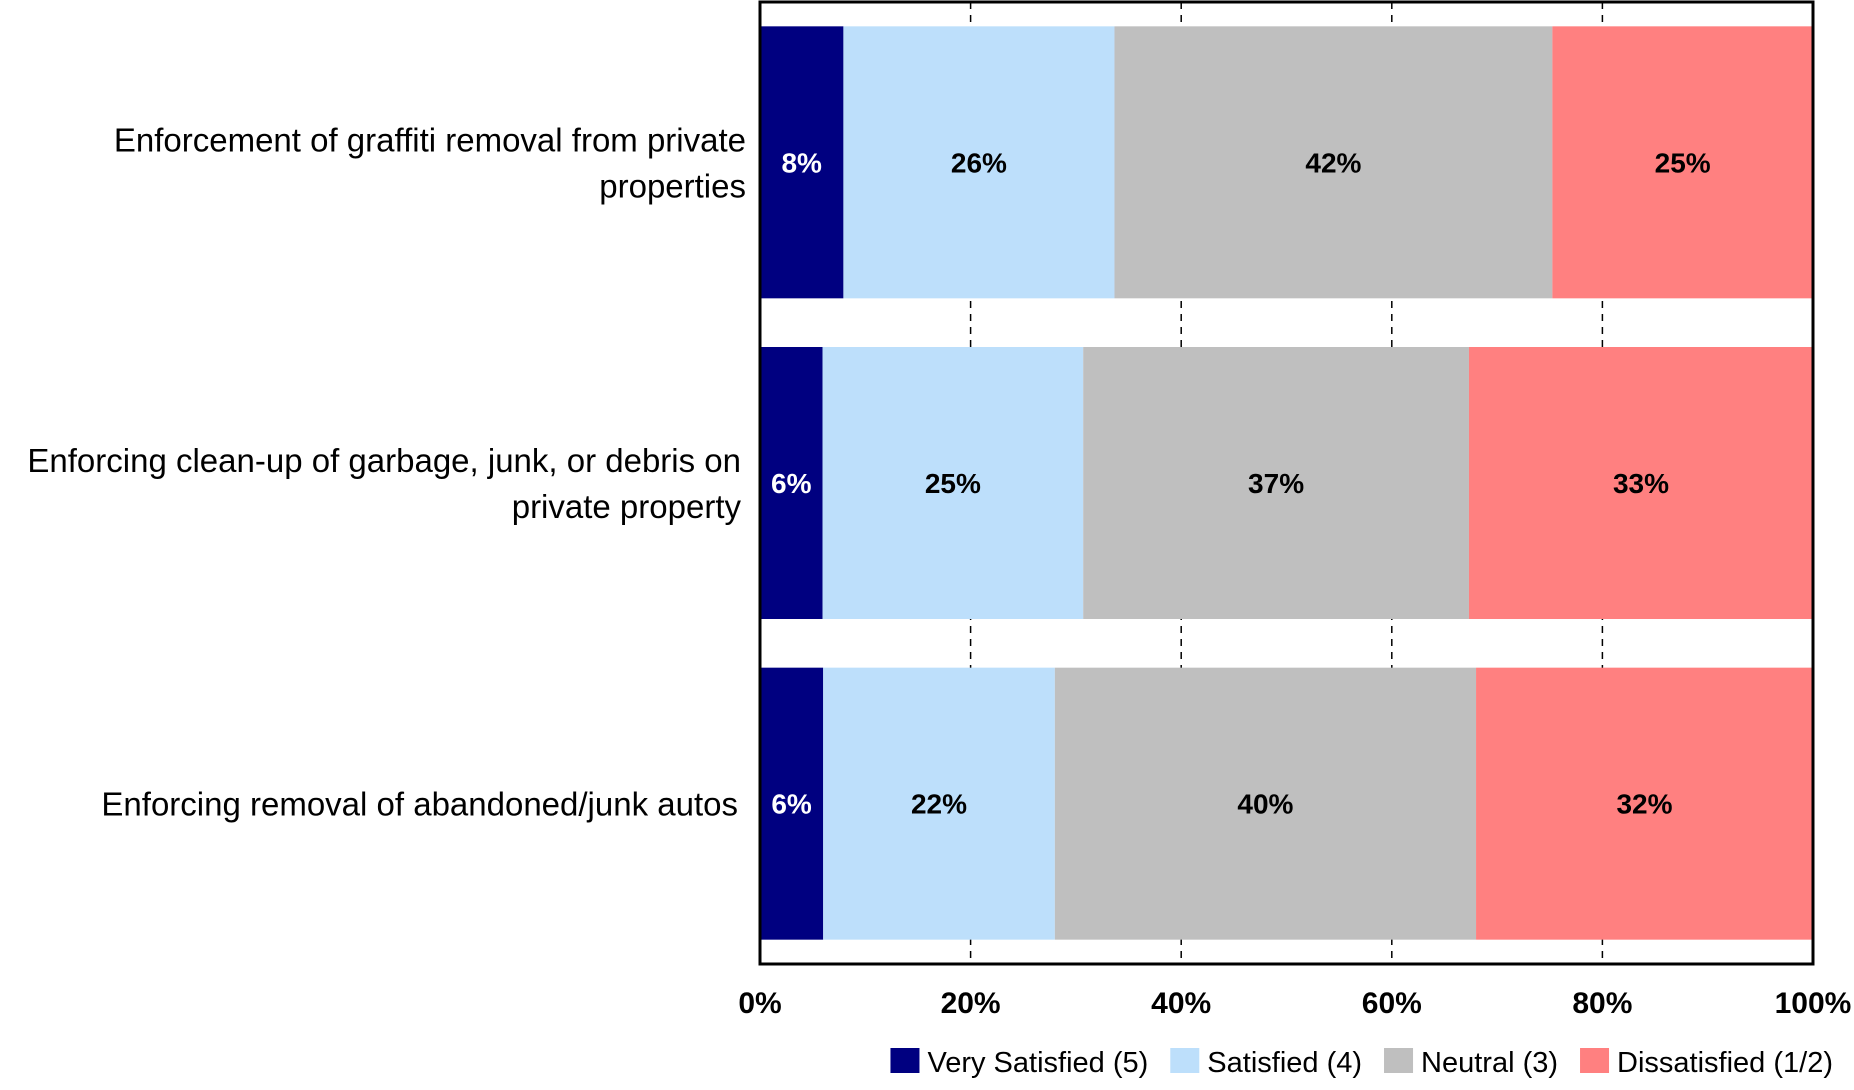 This screenshot has width=1854, height=1090. I want to click on data-label: 26%, so click(979, 162).